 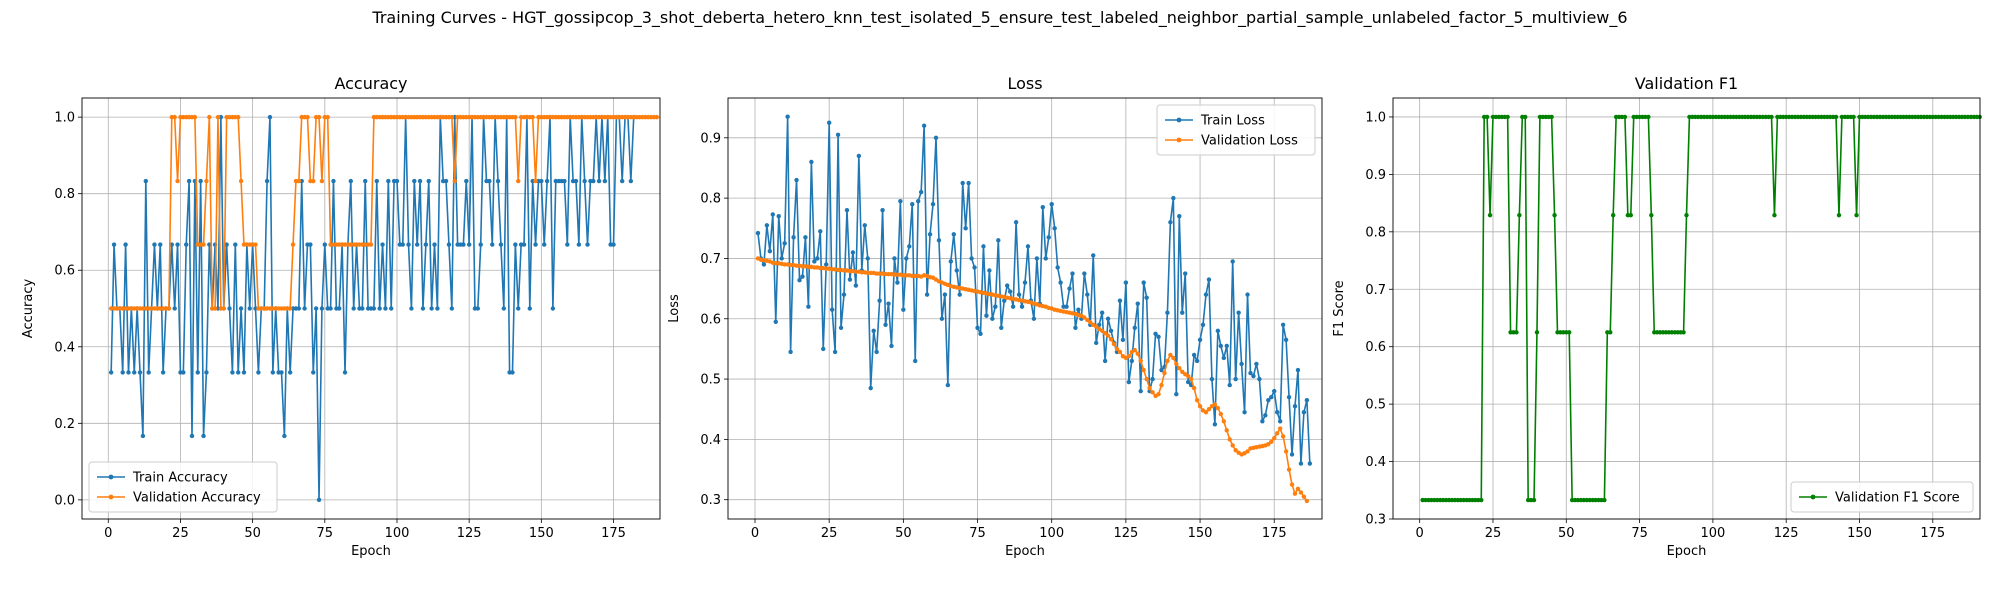 What do you see at coordinates (1686, 83) in the screenshot?
I see `chart-title: Validation F1` at bounding box center [1686, 83].